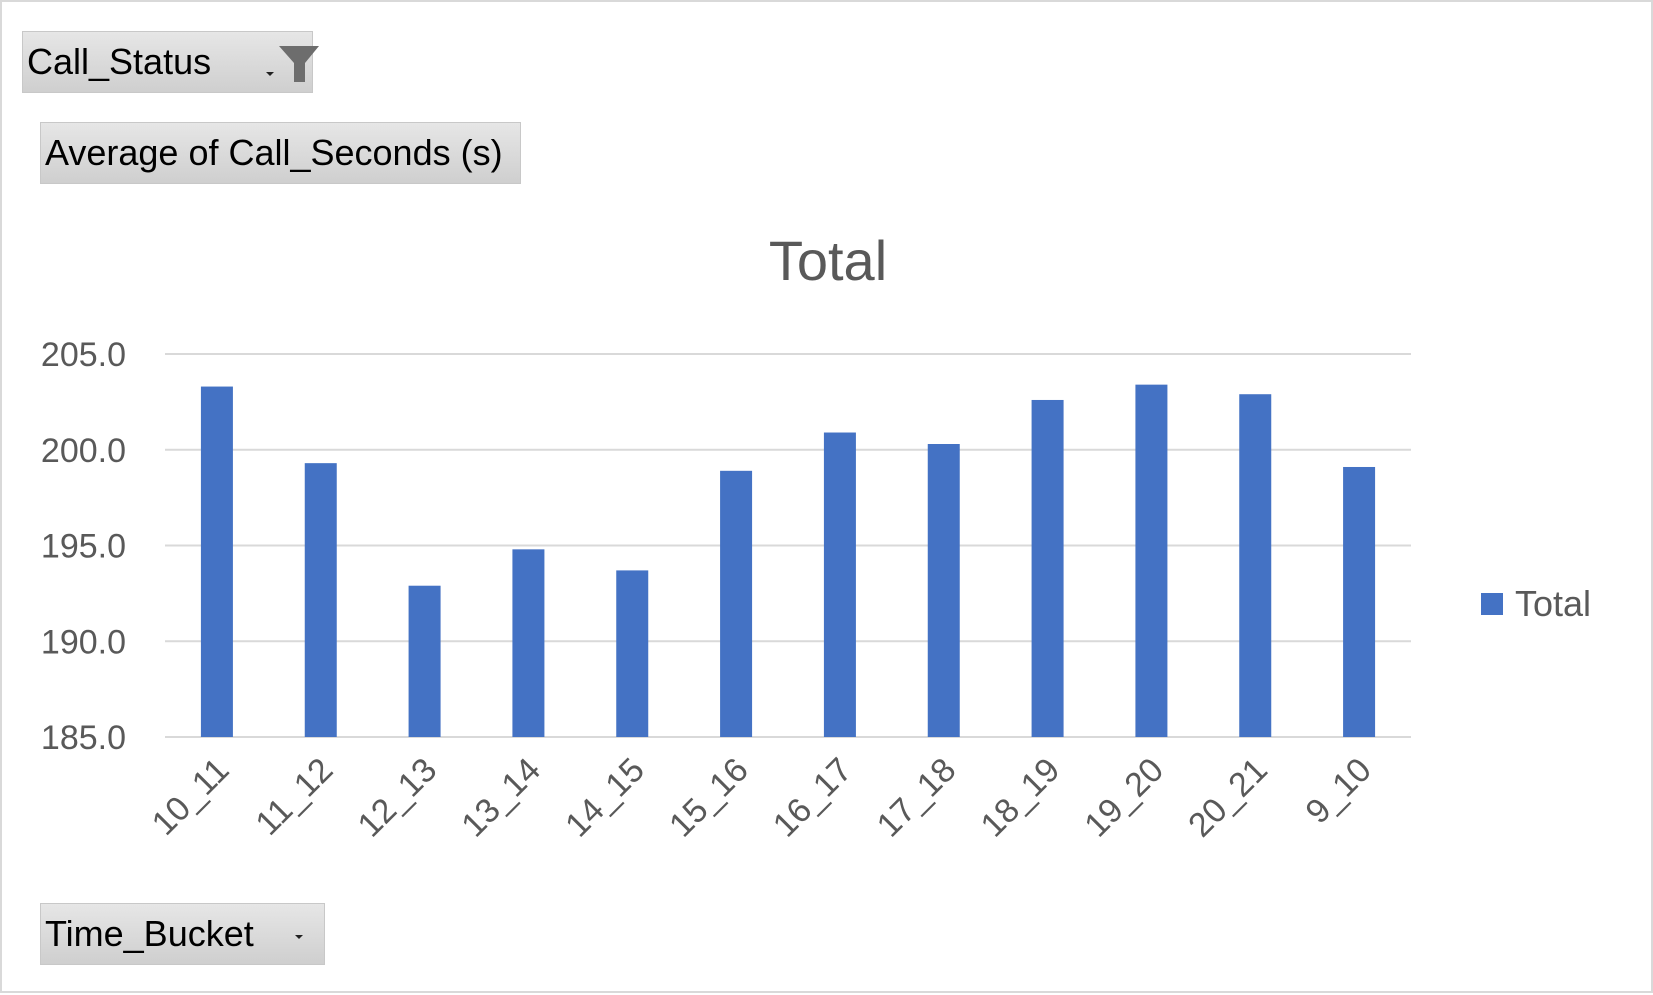 This screenshot has width=1653, height=995. I want to click on y-tick-label: 205.0, so click(83, 355).